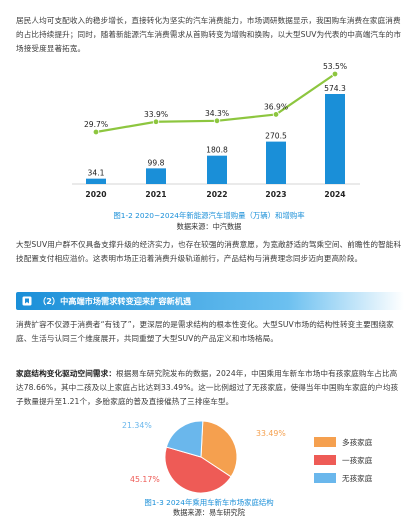 This screenshot has width=418, height=519. What do you see at coordinates (96, 181) in the screenshot?
I see `bar-2020` at bounding box center [96, 181].